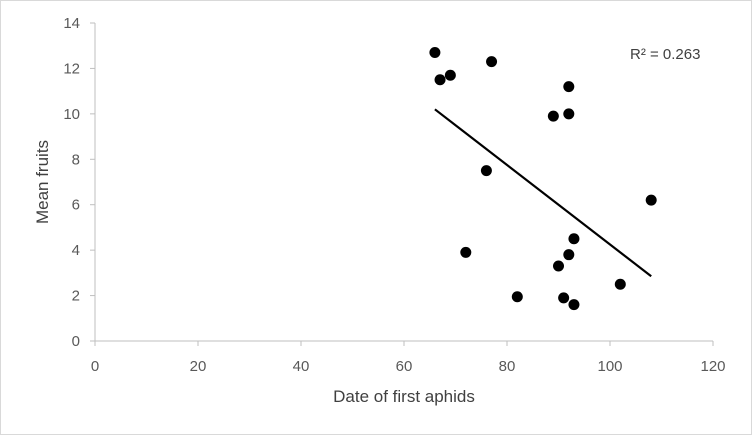 This screenshot has width=752, height=435. What do you see at coordinates (404, 366) in the screenshot?
I see `x-tick-label: 60` at bounding box center [404, 366].